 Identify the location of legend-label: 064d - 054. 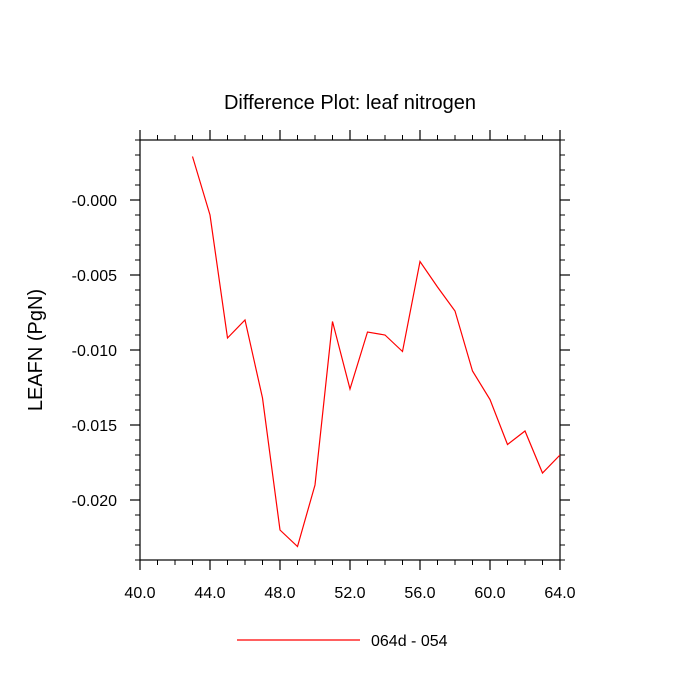
(409, 641).